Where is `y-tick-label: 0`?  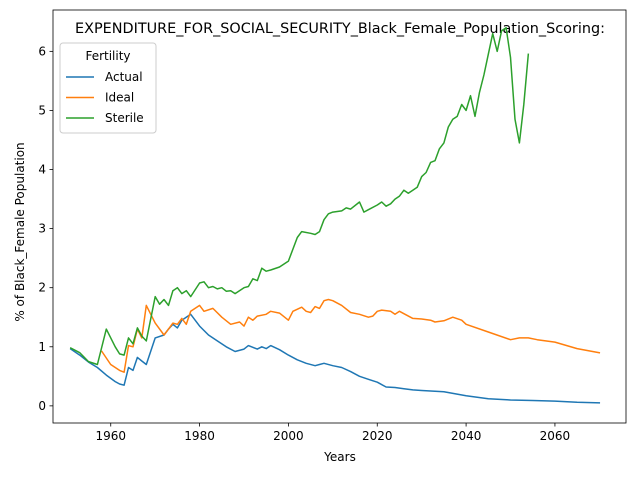 y-tick-label: 0 is located at coordinates (42, 406).